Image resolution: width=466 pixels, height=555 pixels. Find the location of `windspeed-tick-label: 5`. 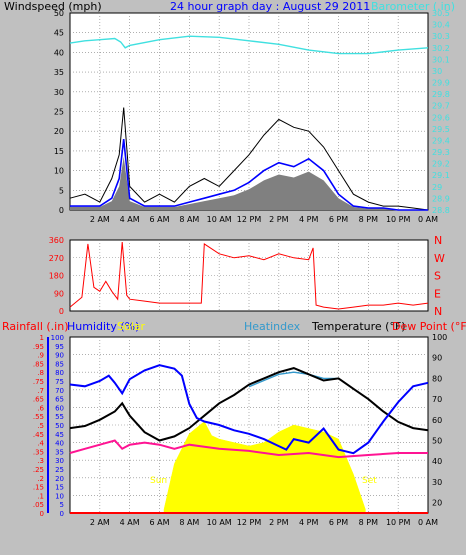

windspeed-tick-label: 5 is located at coordinates (61, 190).